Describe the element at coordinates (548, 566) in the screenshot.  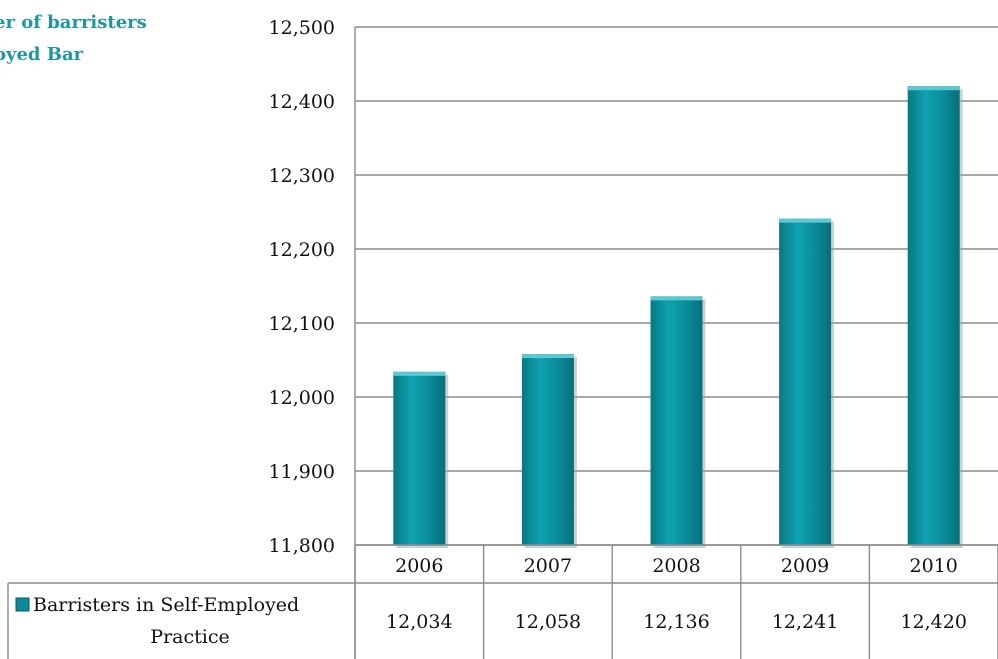
I see `x-category-label: 2007` at that location.